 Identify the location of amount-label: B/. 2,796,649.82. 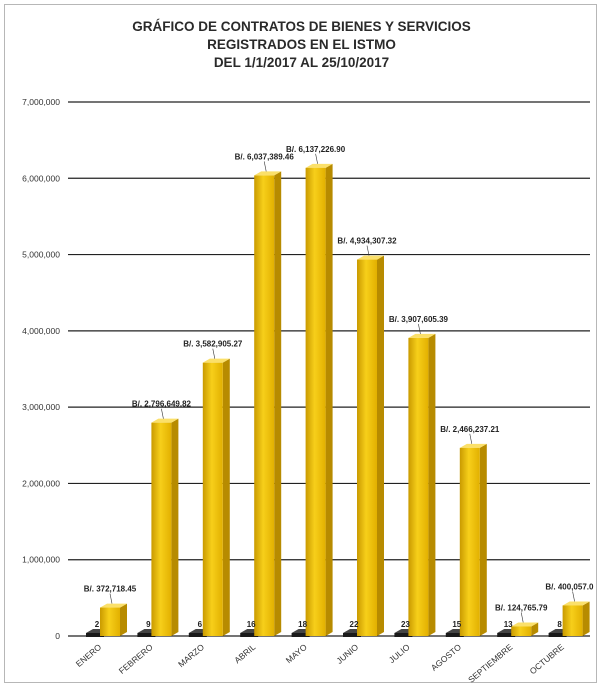
(162, 404).